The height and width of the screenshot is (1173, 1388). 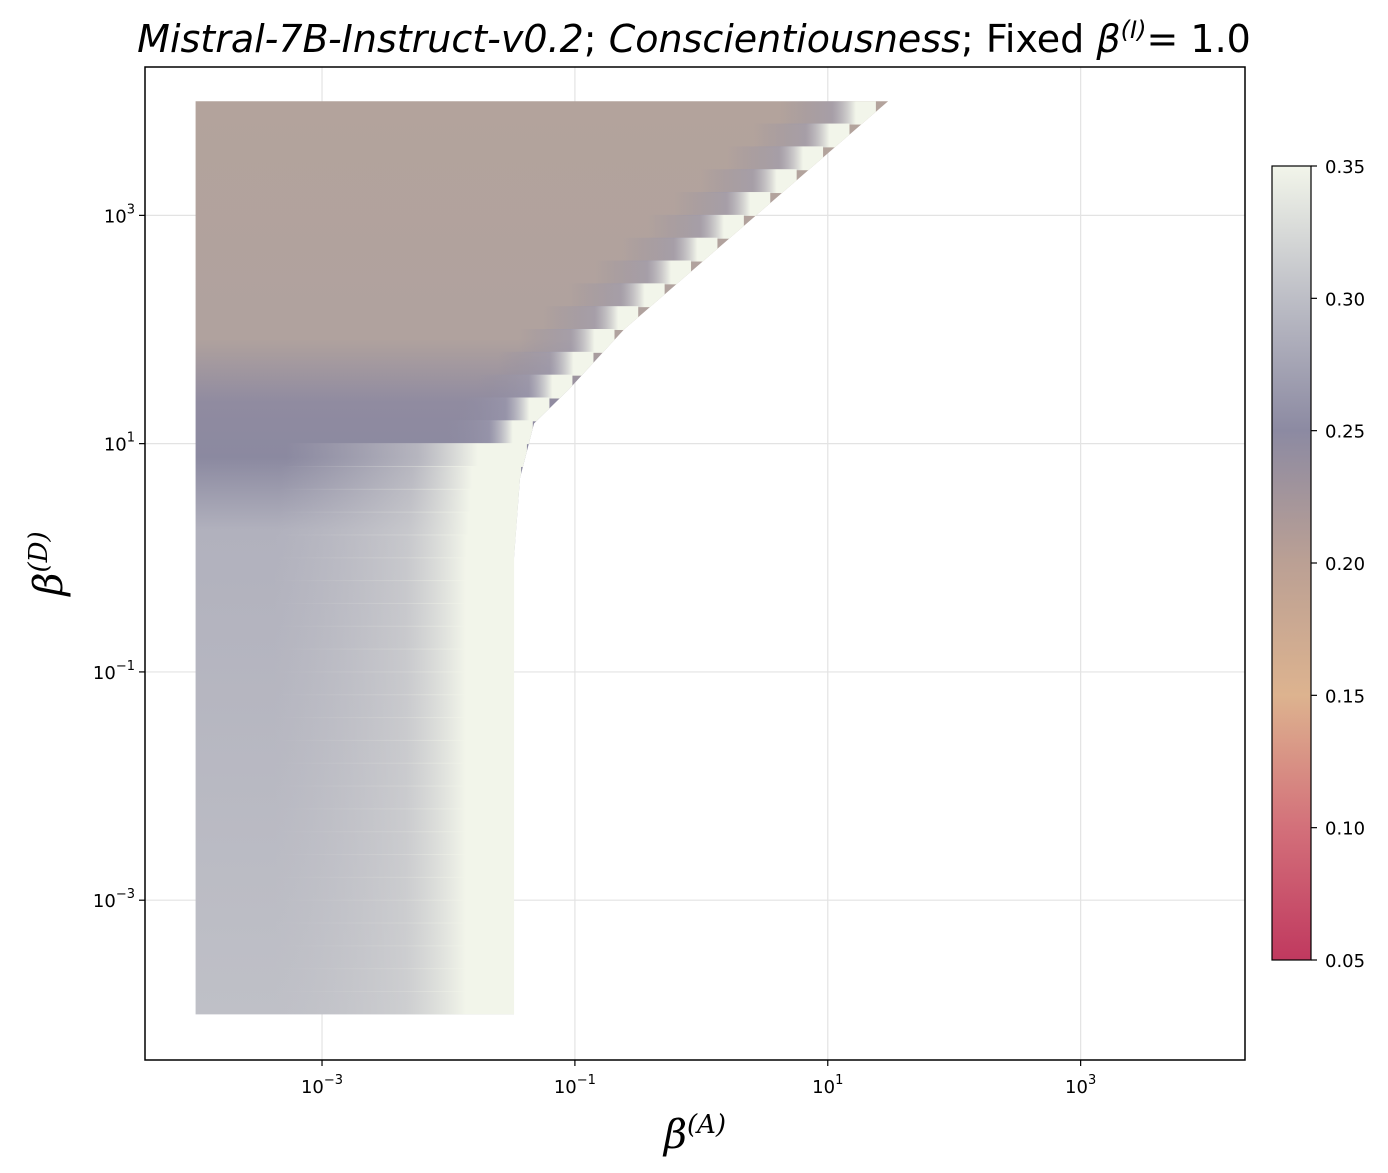 I want to click on title-fixed-label: Fixed, so click(x=1035, y=39).